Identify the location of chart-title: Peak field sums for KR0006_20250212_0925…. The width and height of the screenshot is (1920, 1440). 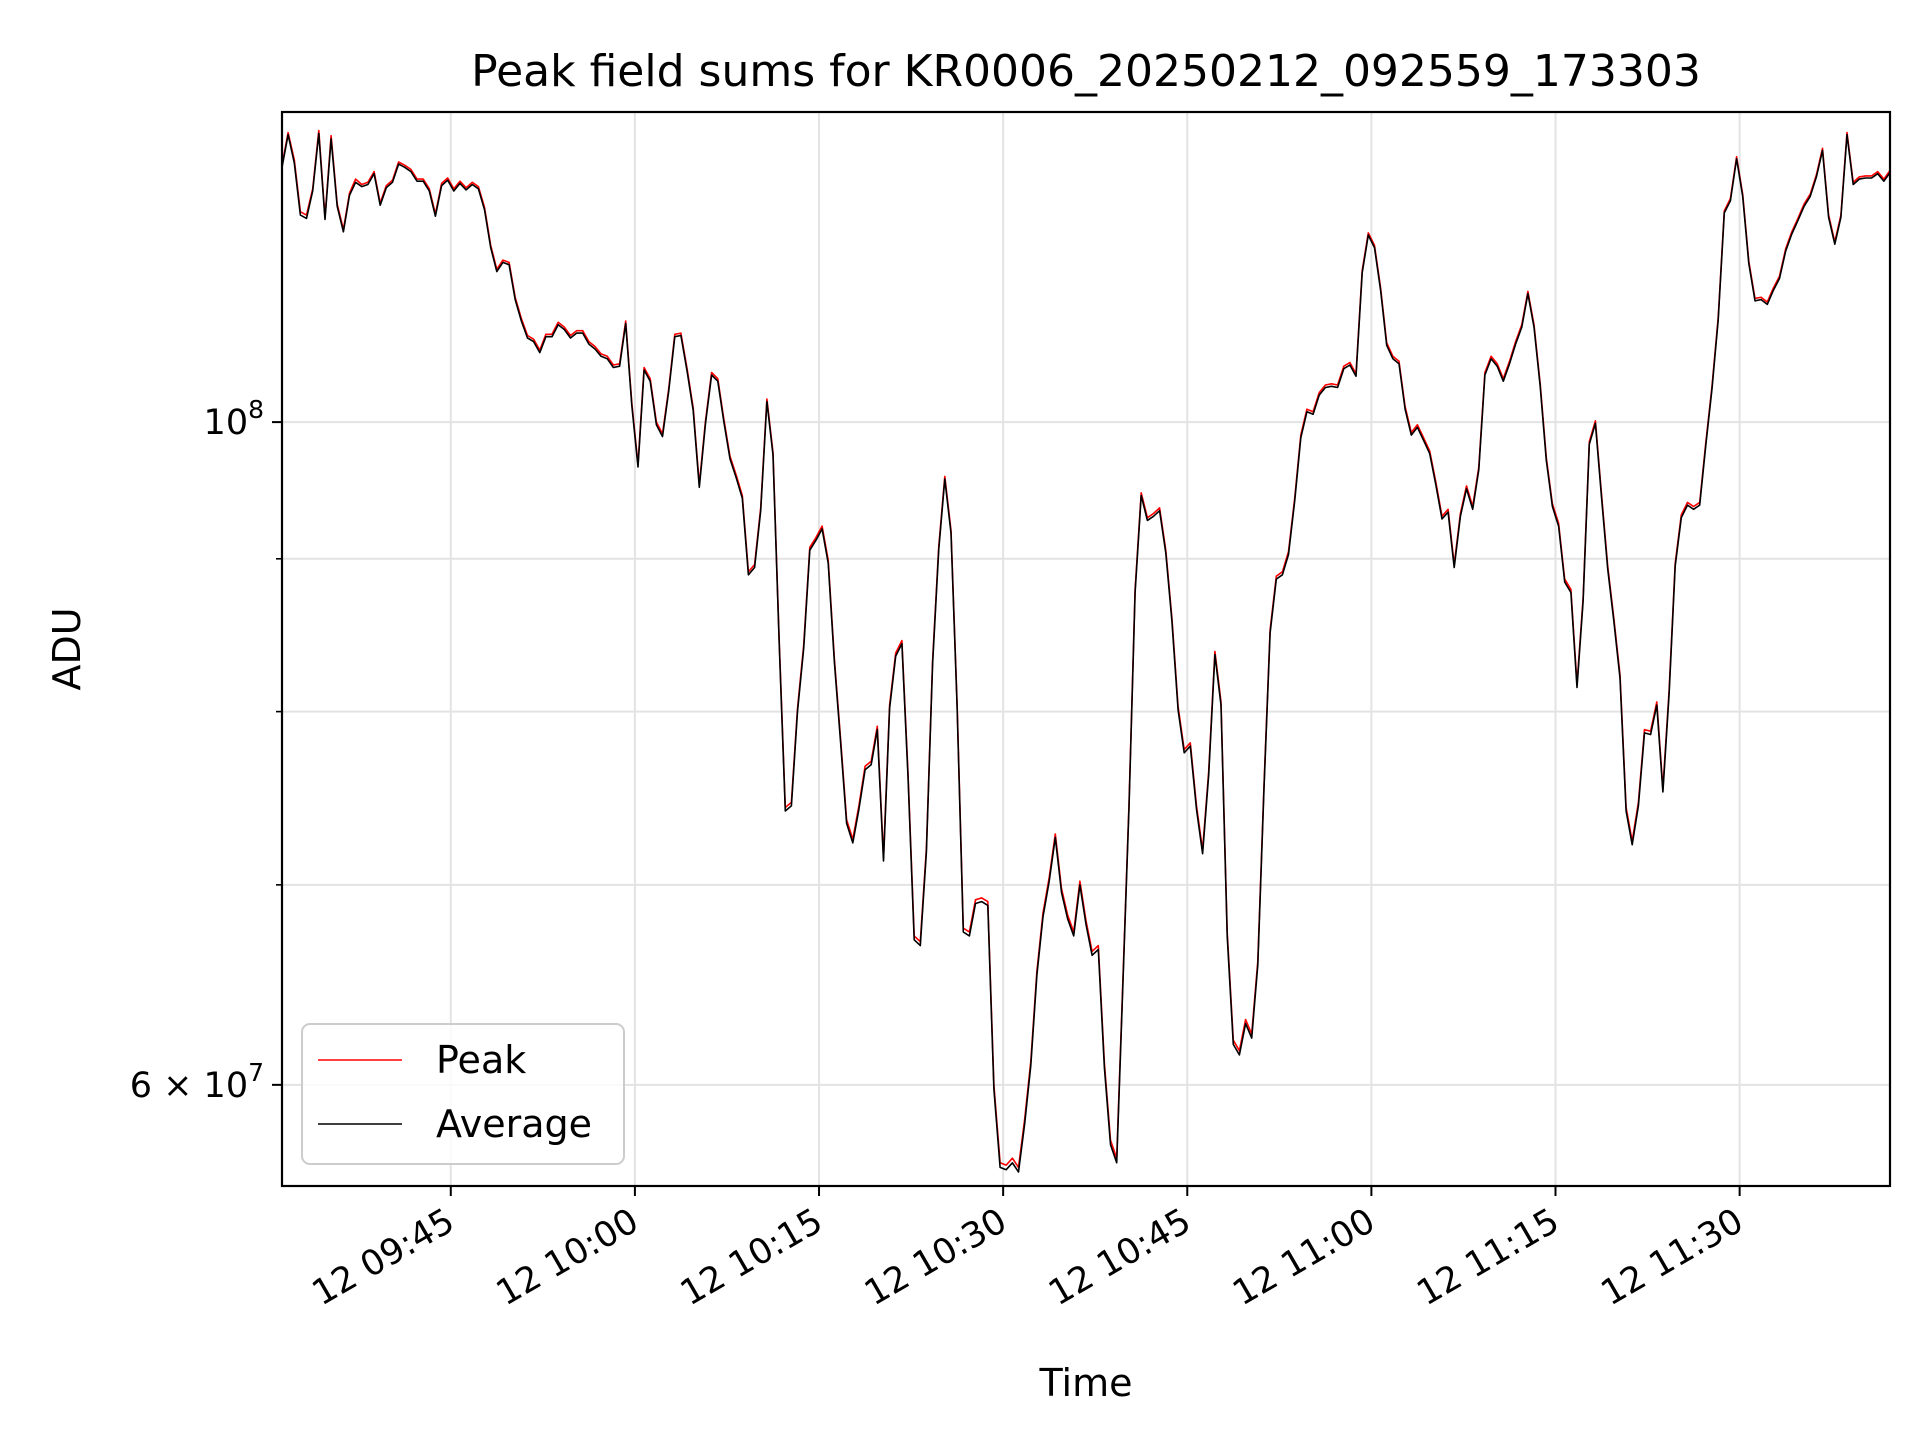
(1086, 71).